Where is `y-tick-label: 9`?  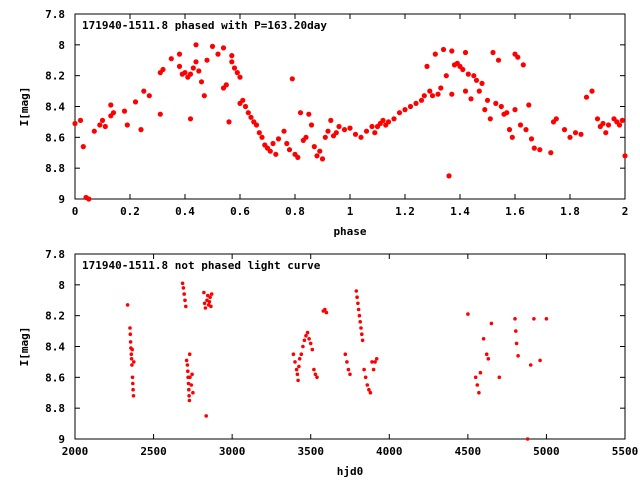 y-tick-label: 9 is located at coordinates (61, 439).